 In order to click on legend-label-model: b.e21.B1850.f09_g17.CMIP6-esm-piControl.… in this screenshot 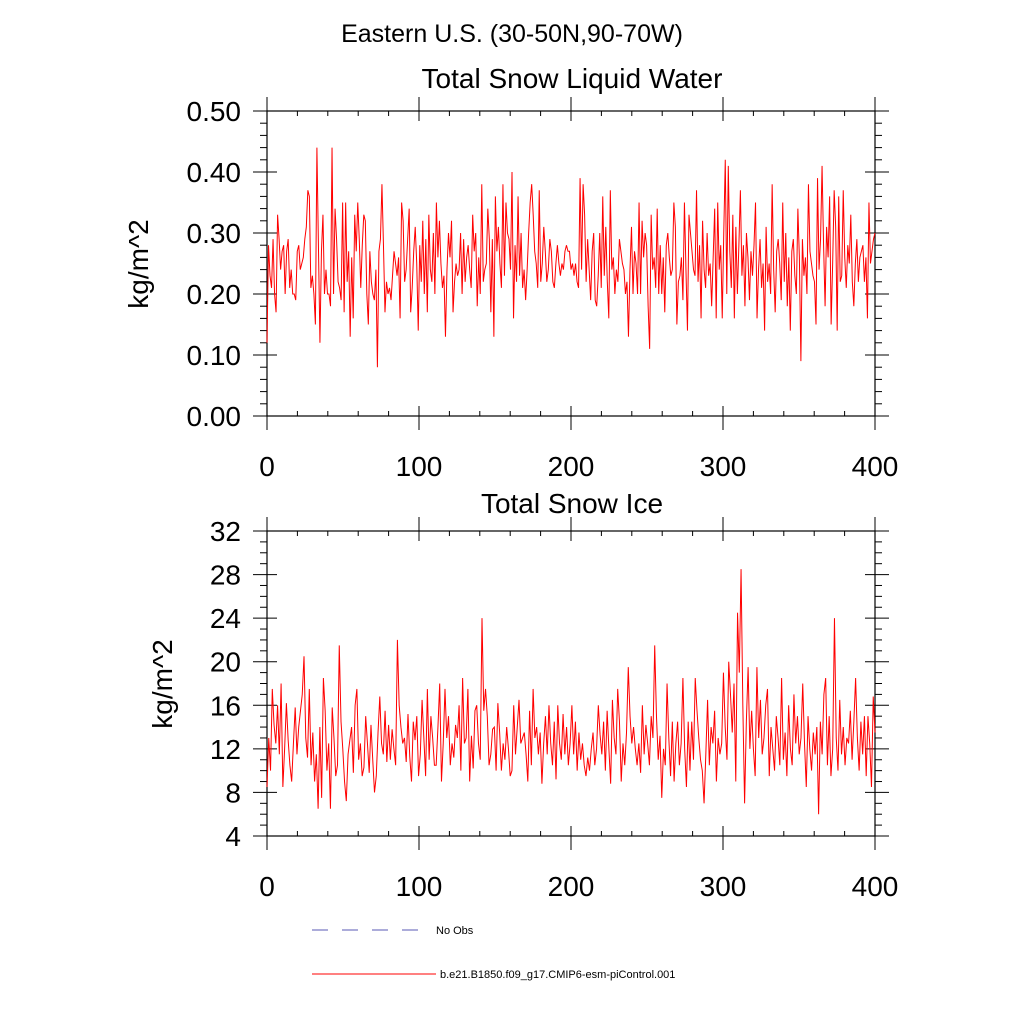, I will do `click(557, 975)`.